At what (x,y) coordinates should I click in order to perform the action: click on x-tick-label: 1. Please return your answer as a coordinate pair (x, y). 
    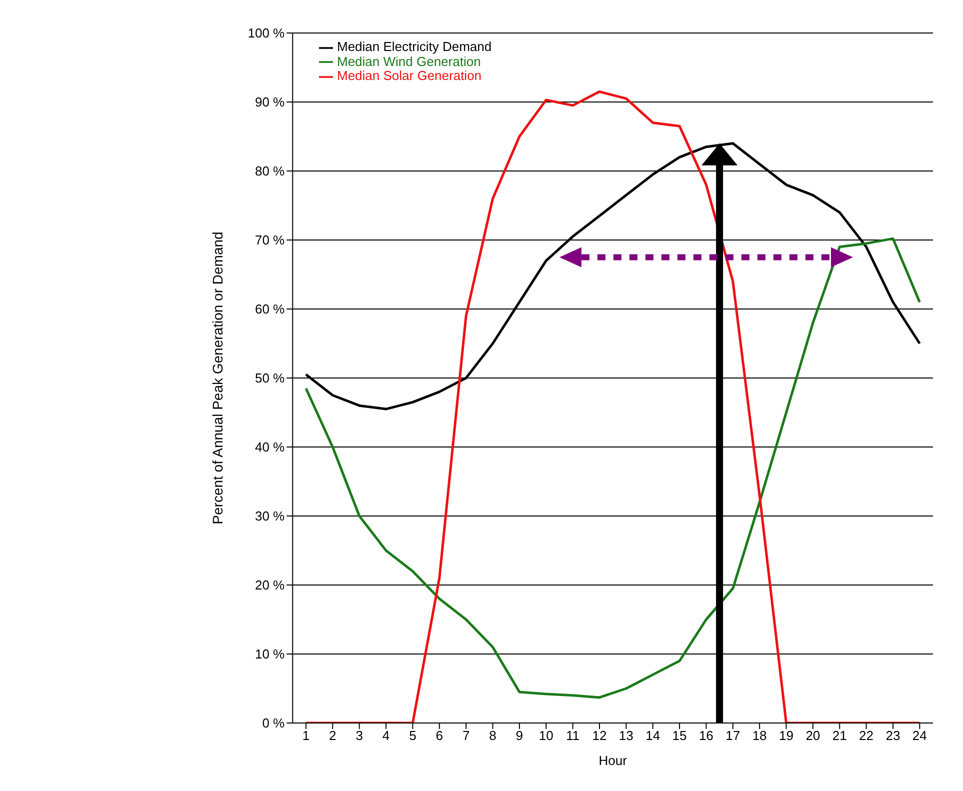
    Looking at the image, I should click on (306, 736).